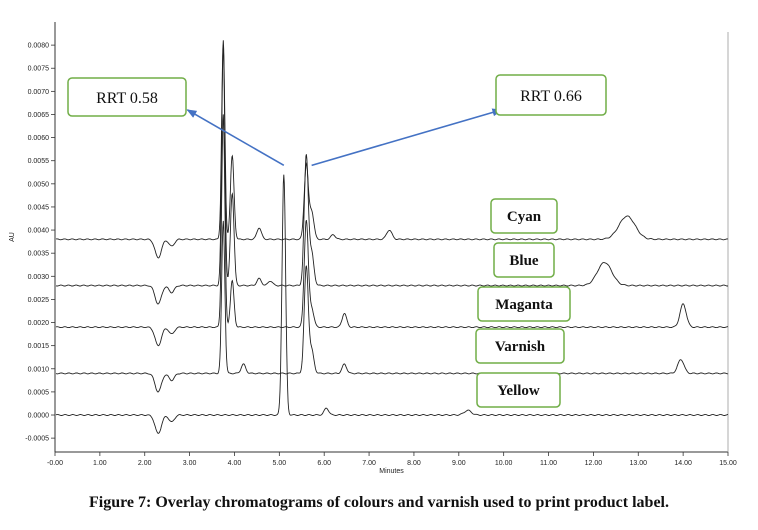  I want to click on rrt-label: RRT 0.58, so click(127, 98).